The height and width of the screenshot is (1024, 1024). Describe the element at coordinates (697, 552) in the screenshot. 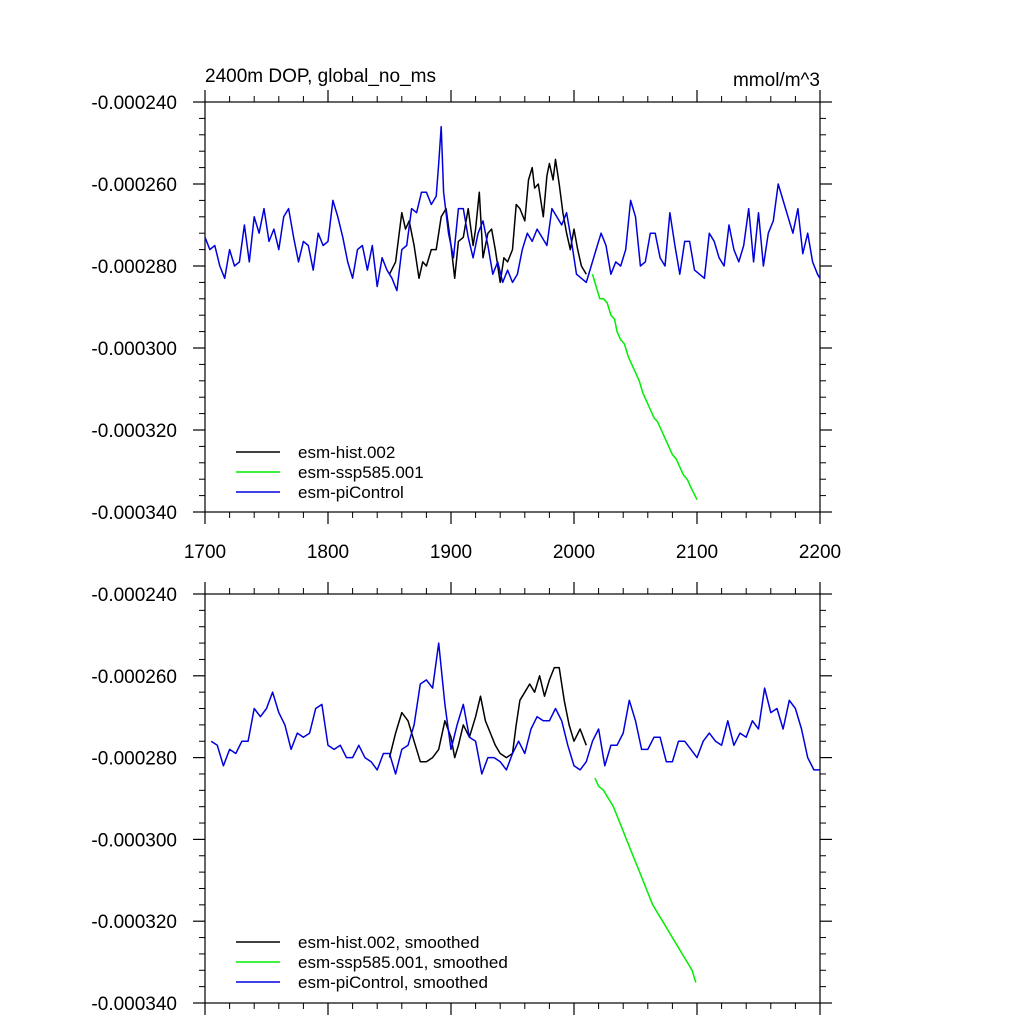

I see `x-tick-label: 2100` at that location.